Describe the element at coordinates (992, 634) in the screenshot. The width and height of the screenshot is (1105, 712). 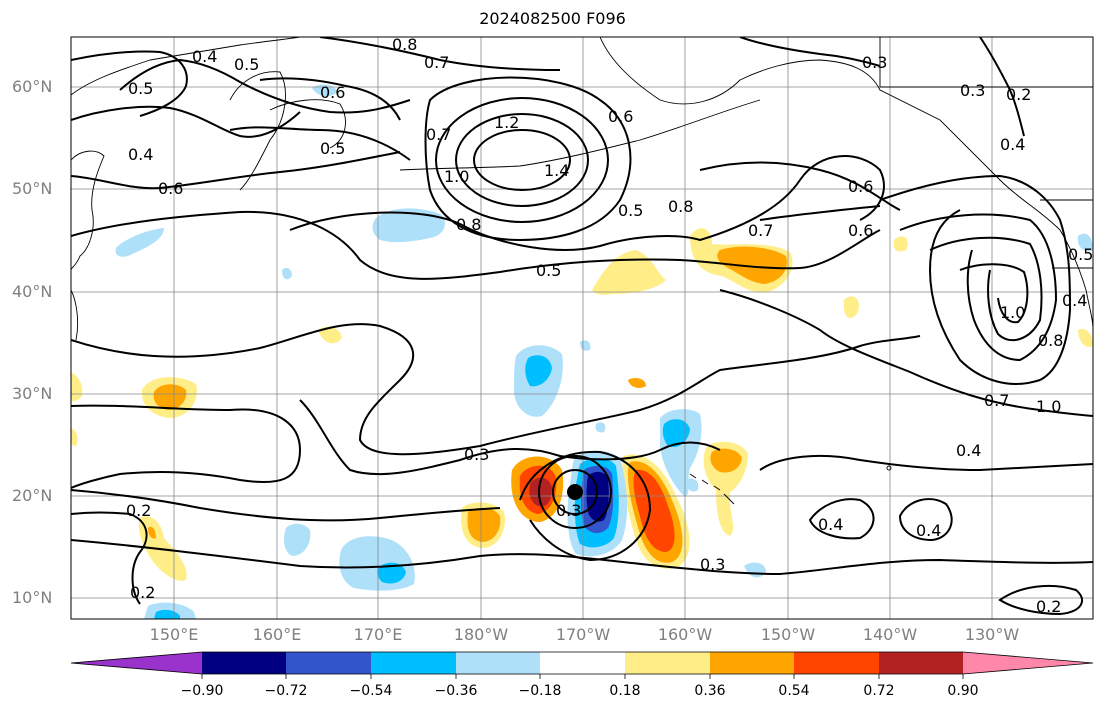
I see `lon-label: 130°W` at that location.